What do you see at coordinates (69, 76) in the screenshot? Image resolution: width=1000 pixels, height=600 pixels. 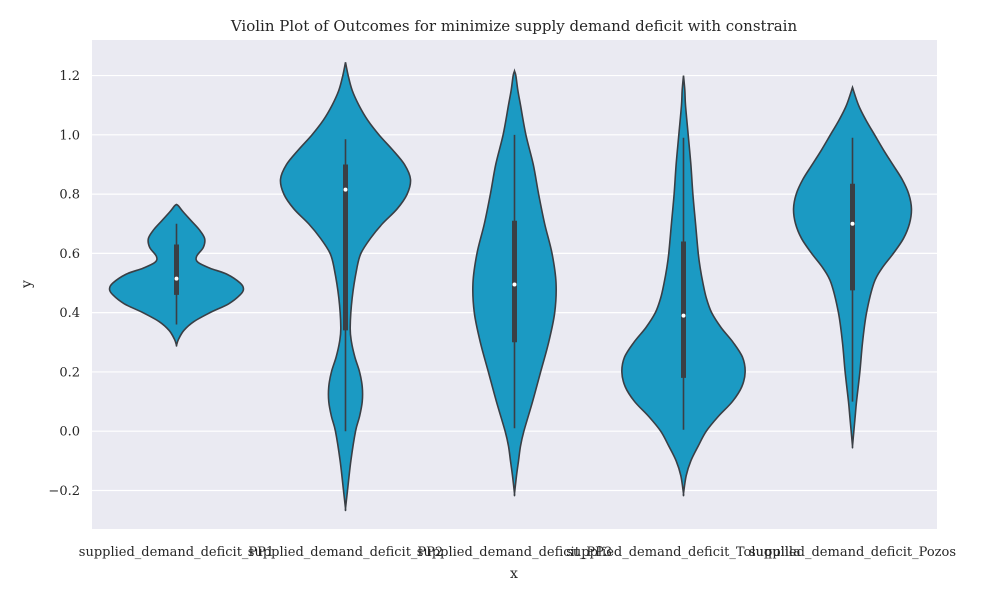 I see `y-tick-label: 1.2` at bounding box center [69, 76].